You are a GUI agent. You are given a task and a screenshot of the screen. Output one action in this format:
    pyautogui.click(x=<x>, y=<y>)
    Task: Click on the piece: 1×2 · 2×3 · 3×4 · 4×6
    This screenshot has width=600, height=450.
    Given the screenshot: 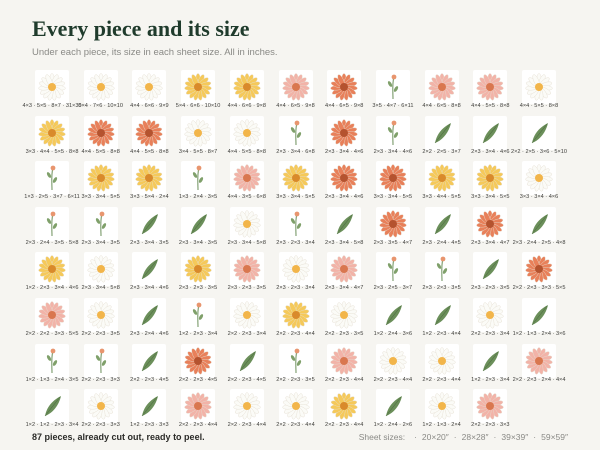 What is the action you would take?
    pyautogui.click(x=52, y=275)
    